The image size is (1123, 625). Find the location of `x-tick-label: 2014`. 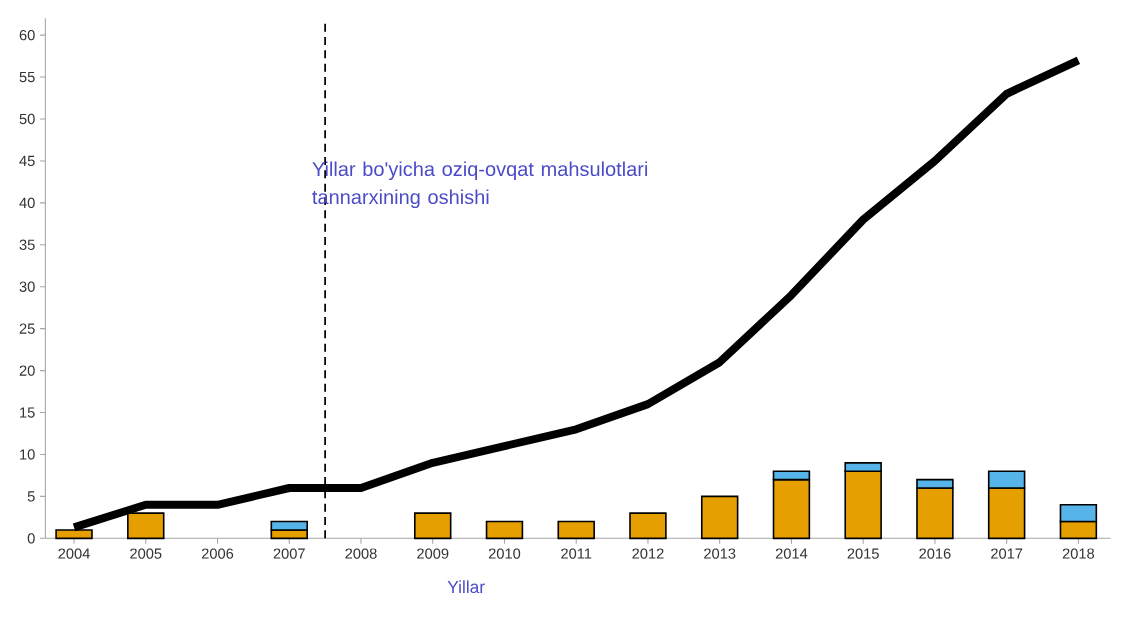

x-tick-label: 2014 is located at coordinates (791, 553).